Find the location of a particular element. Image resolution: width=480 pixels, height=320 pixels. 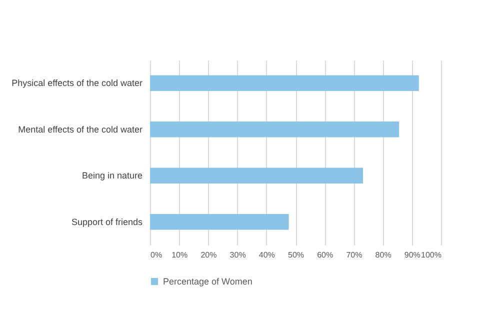

y-tick-label: Support of friends is located at coordinates (107, 221).